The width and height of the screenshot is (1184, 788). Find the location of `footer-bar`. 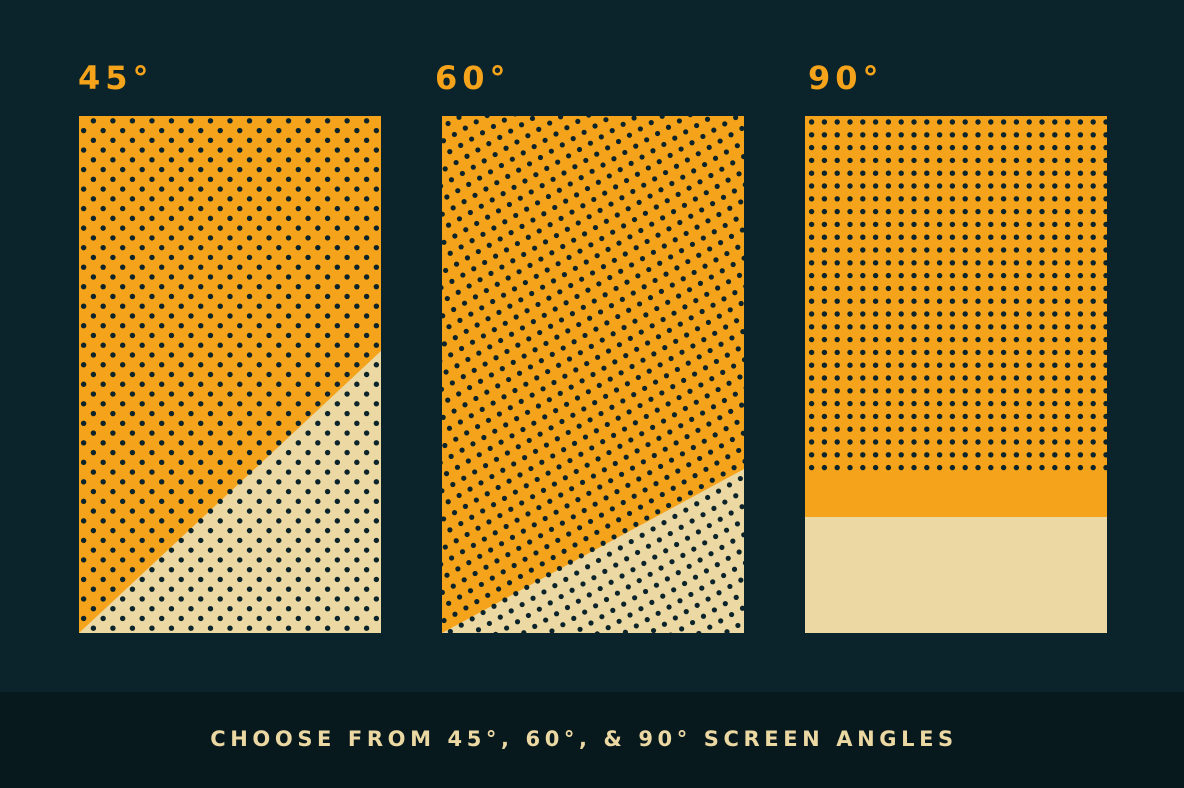

footer-bar is located at coordinates (592, 740).